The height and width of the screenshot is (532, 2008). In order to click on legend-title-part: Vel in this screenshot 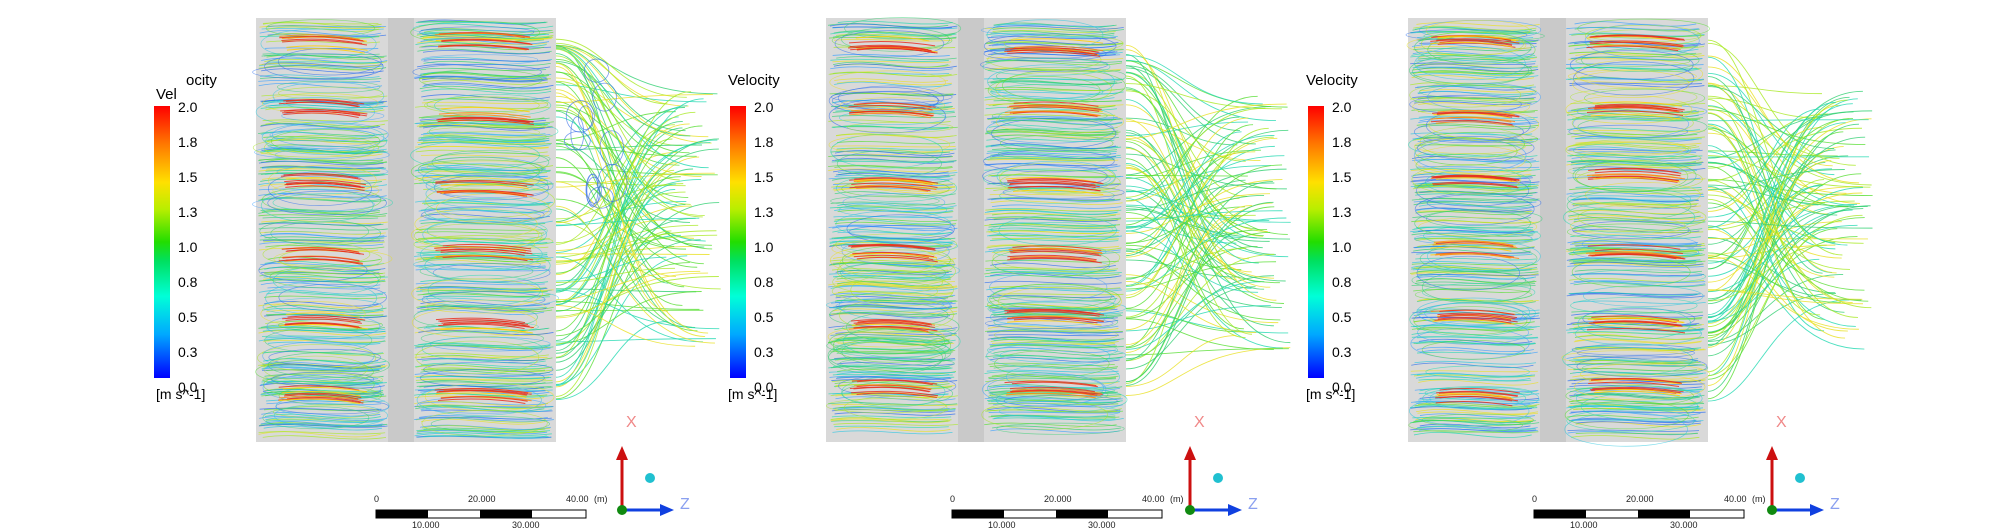, I will do `click(166, 94)`.